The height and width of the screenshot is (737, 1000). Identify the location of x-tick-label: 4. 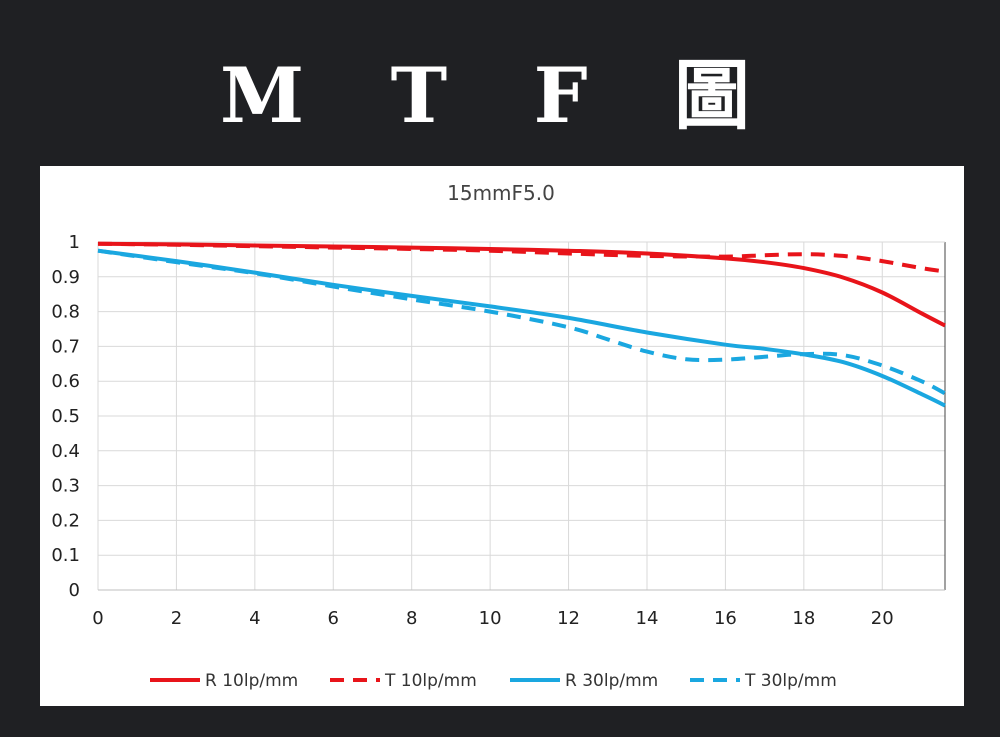
(254, 618).